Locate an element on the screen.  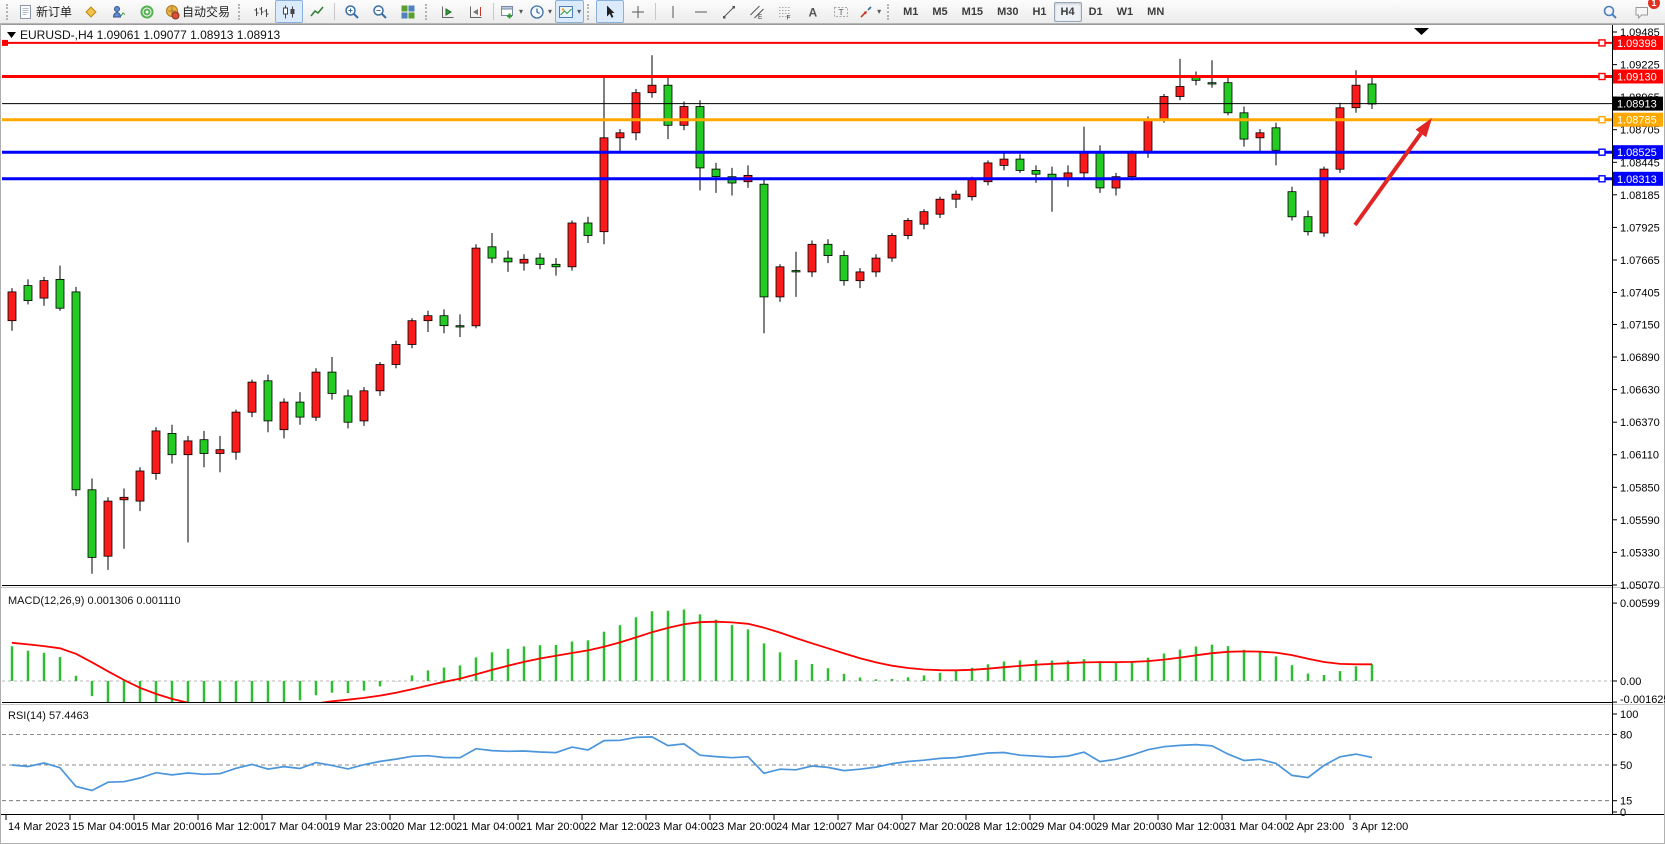
charts-window-button is located at coordinates (91, 11).